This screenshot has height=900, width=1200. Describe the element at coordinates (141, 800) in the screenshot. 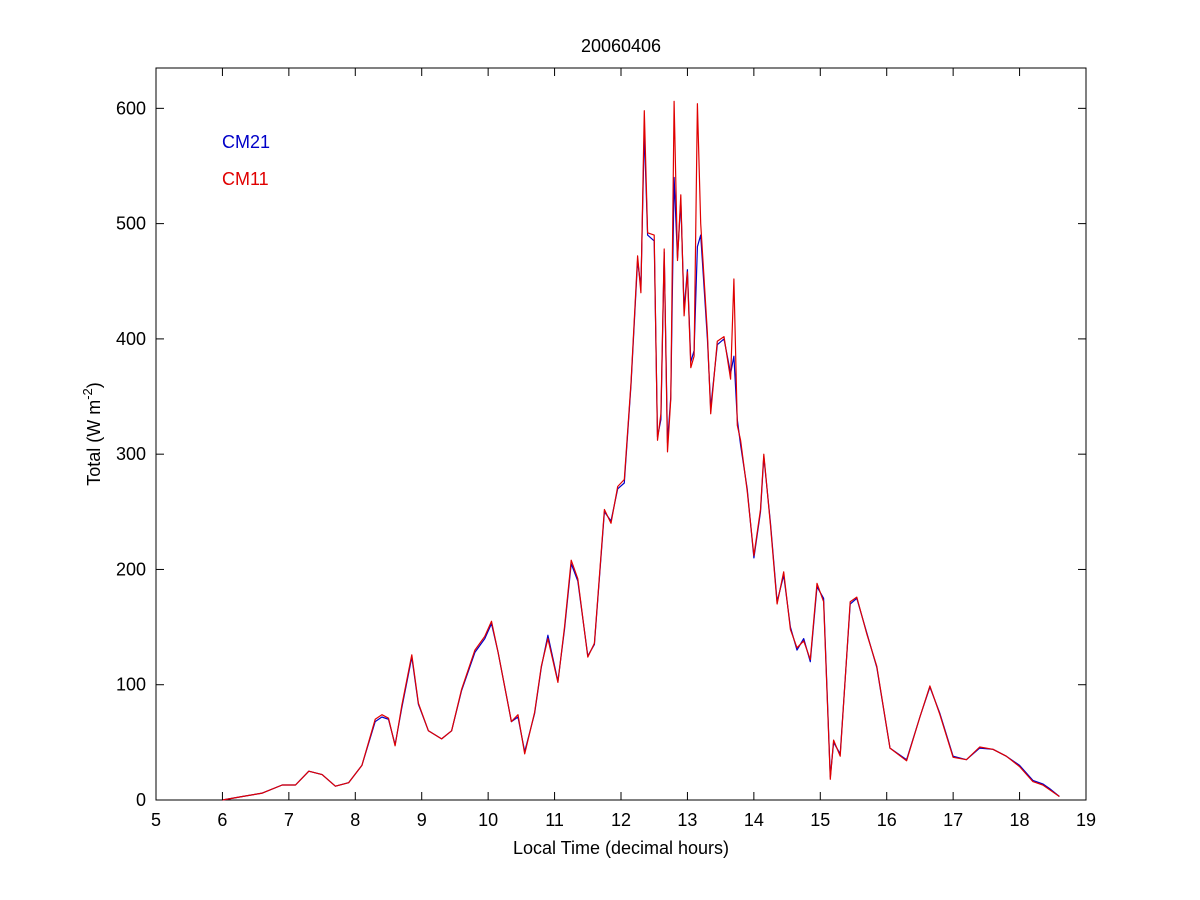

I see `y-tick-label: 0` at that location.